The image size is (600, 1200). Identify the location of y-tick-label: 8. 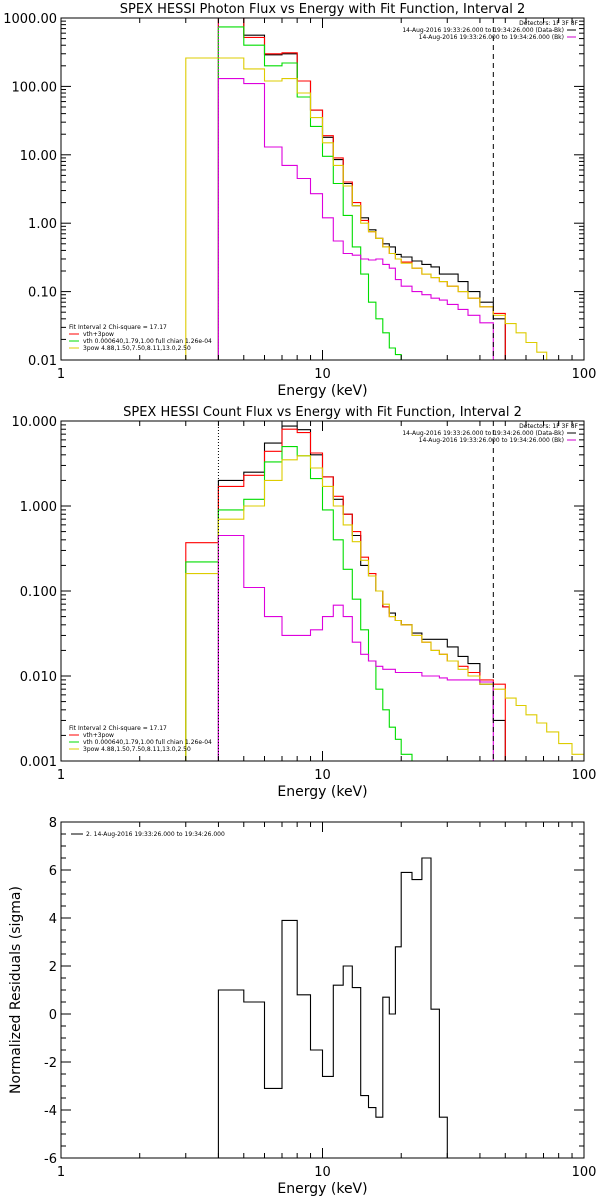
(53, 823).